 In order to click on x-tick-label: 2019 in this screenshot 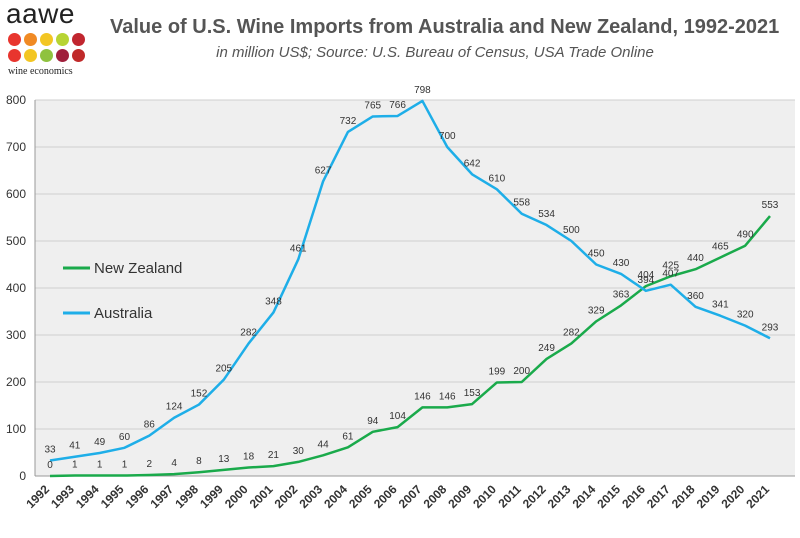, I will do `click(708, 496)`.